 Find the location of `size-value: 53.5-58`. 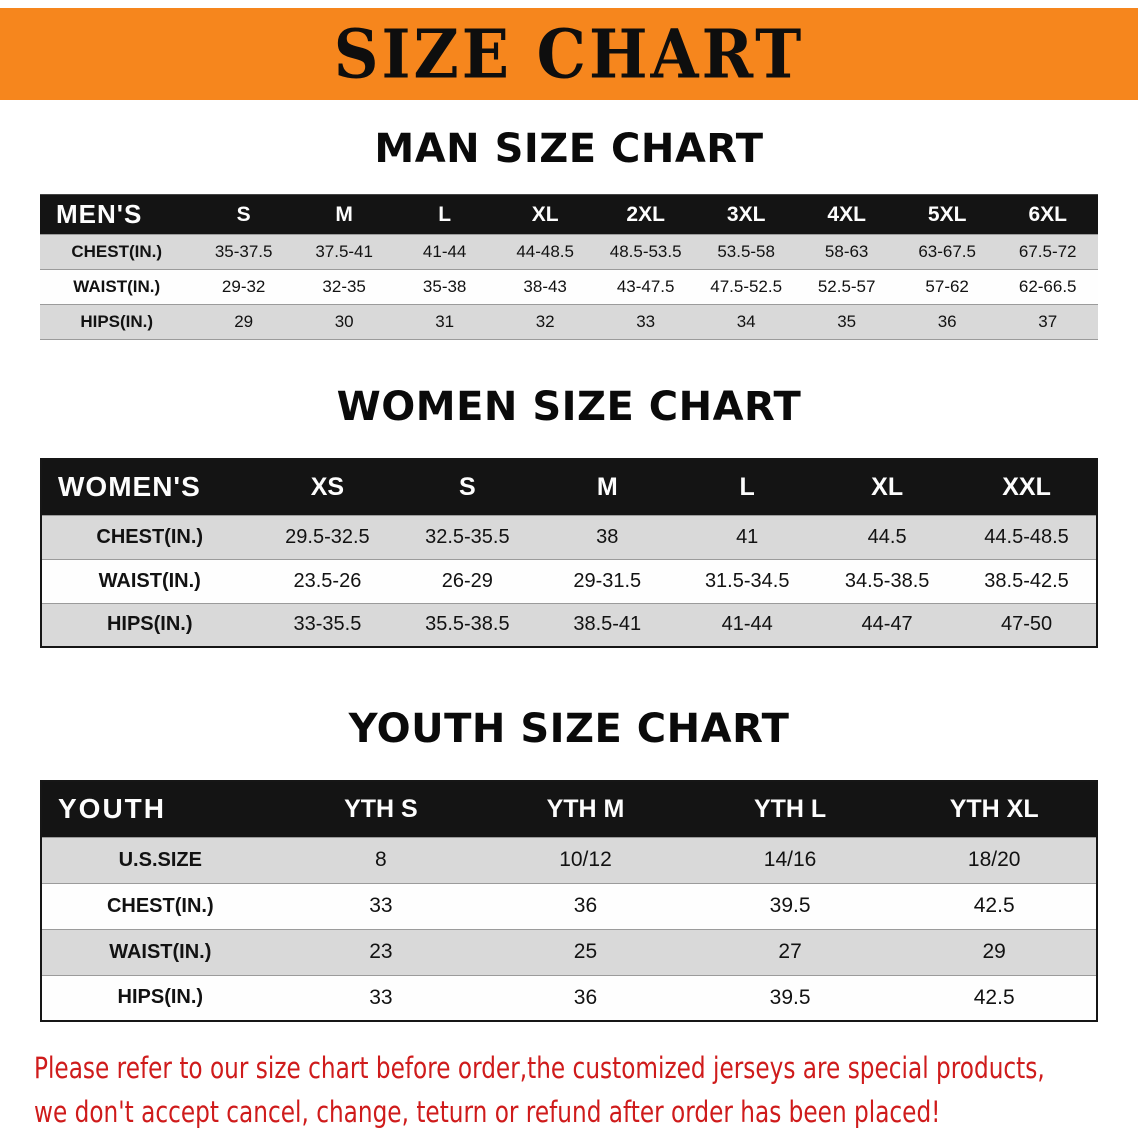

size-value: 53.5-58 is located at coordinates (746, 252).